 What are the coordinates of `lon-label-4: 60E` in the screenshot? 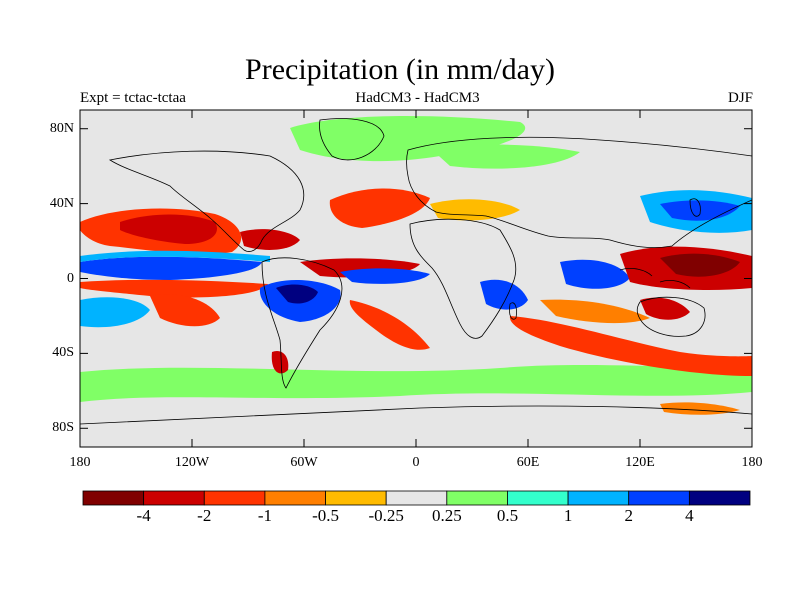 It's located at (528, 462).